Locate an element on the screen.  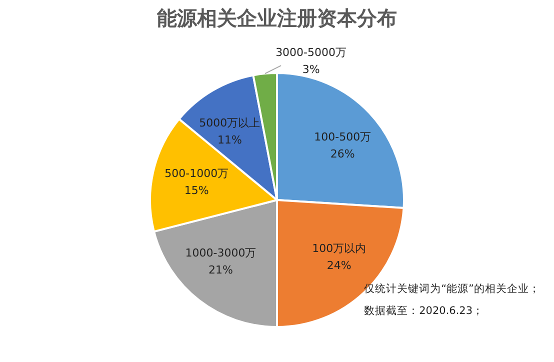
data-label: 3% is located at coordinates (311, 69).